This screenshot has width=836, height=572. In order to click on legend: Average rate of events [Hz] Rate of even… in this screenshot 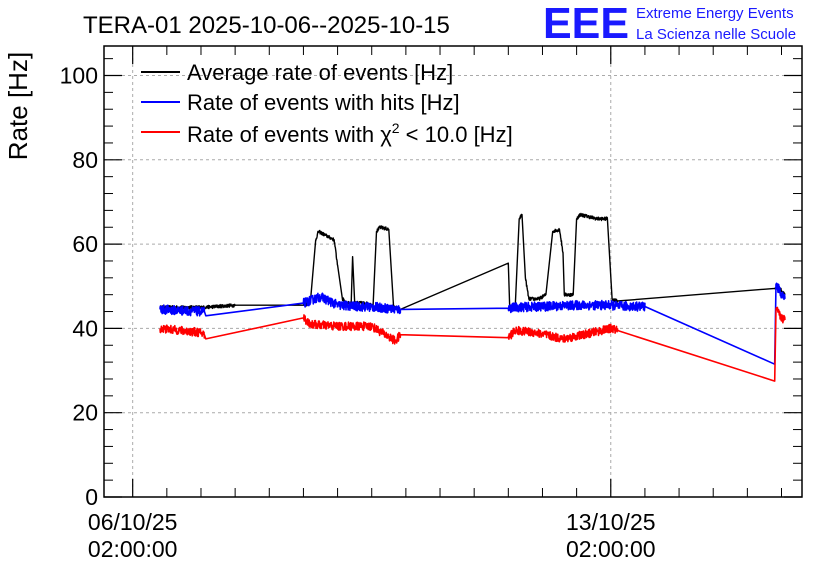, I will do `click(327, 103)`.